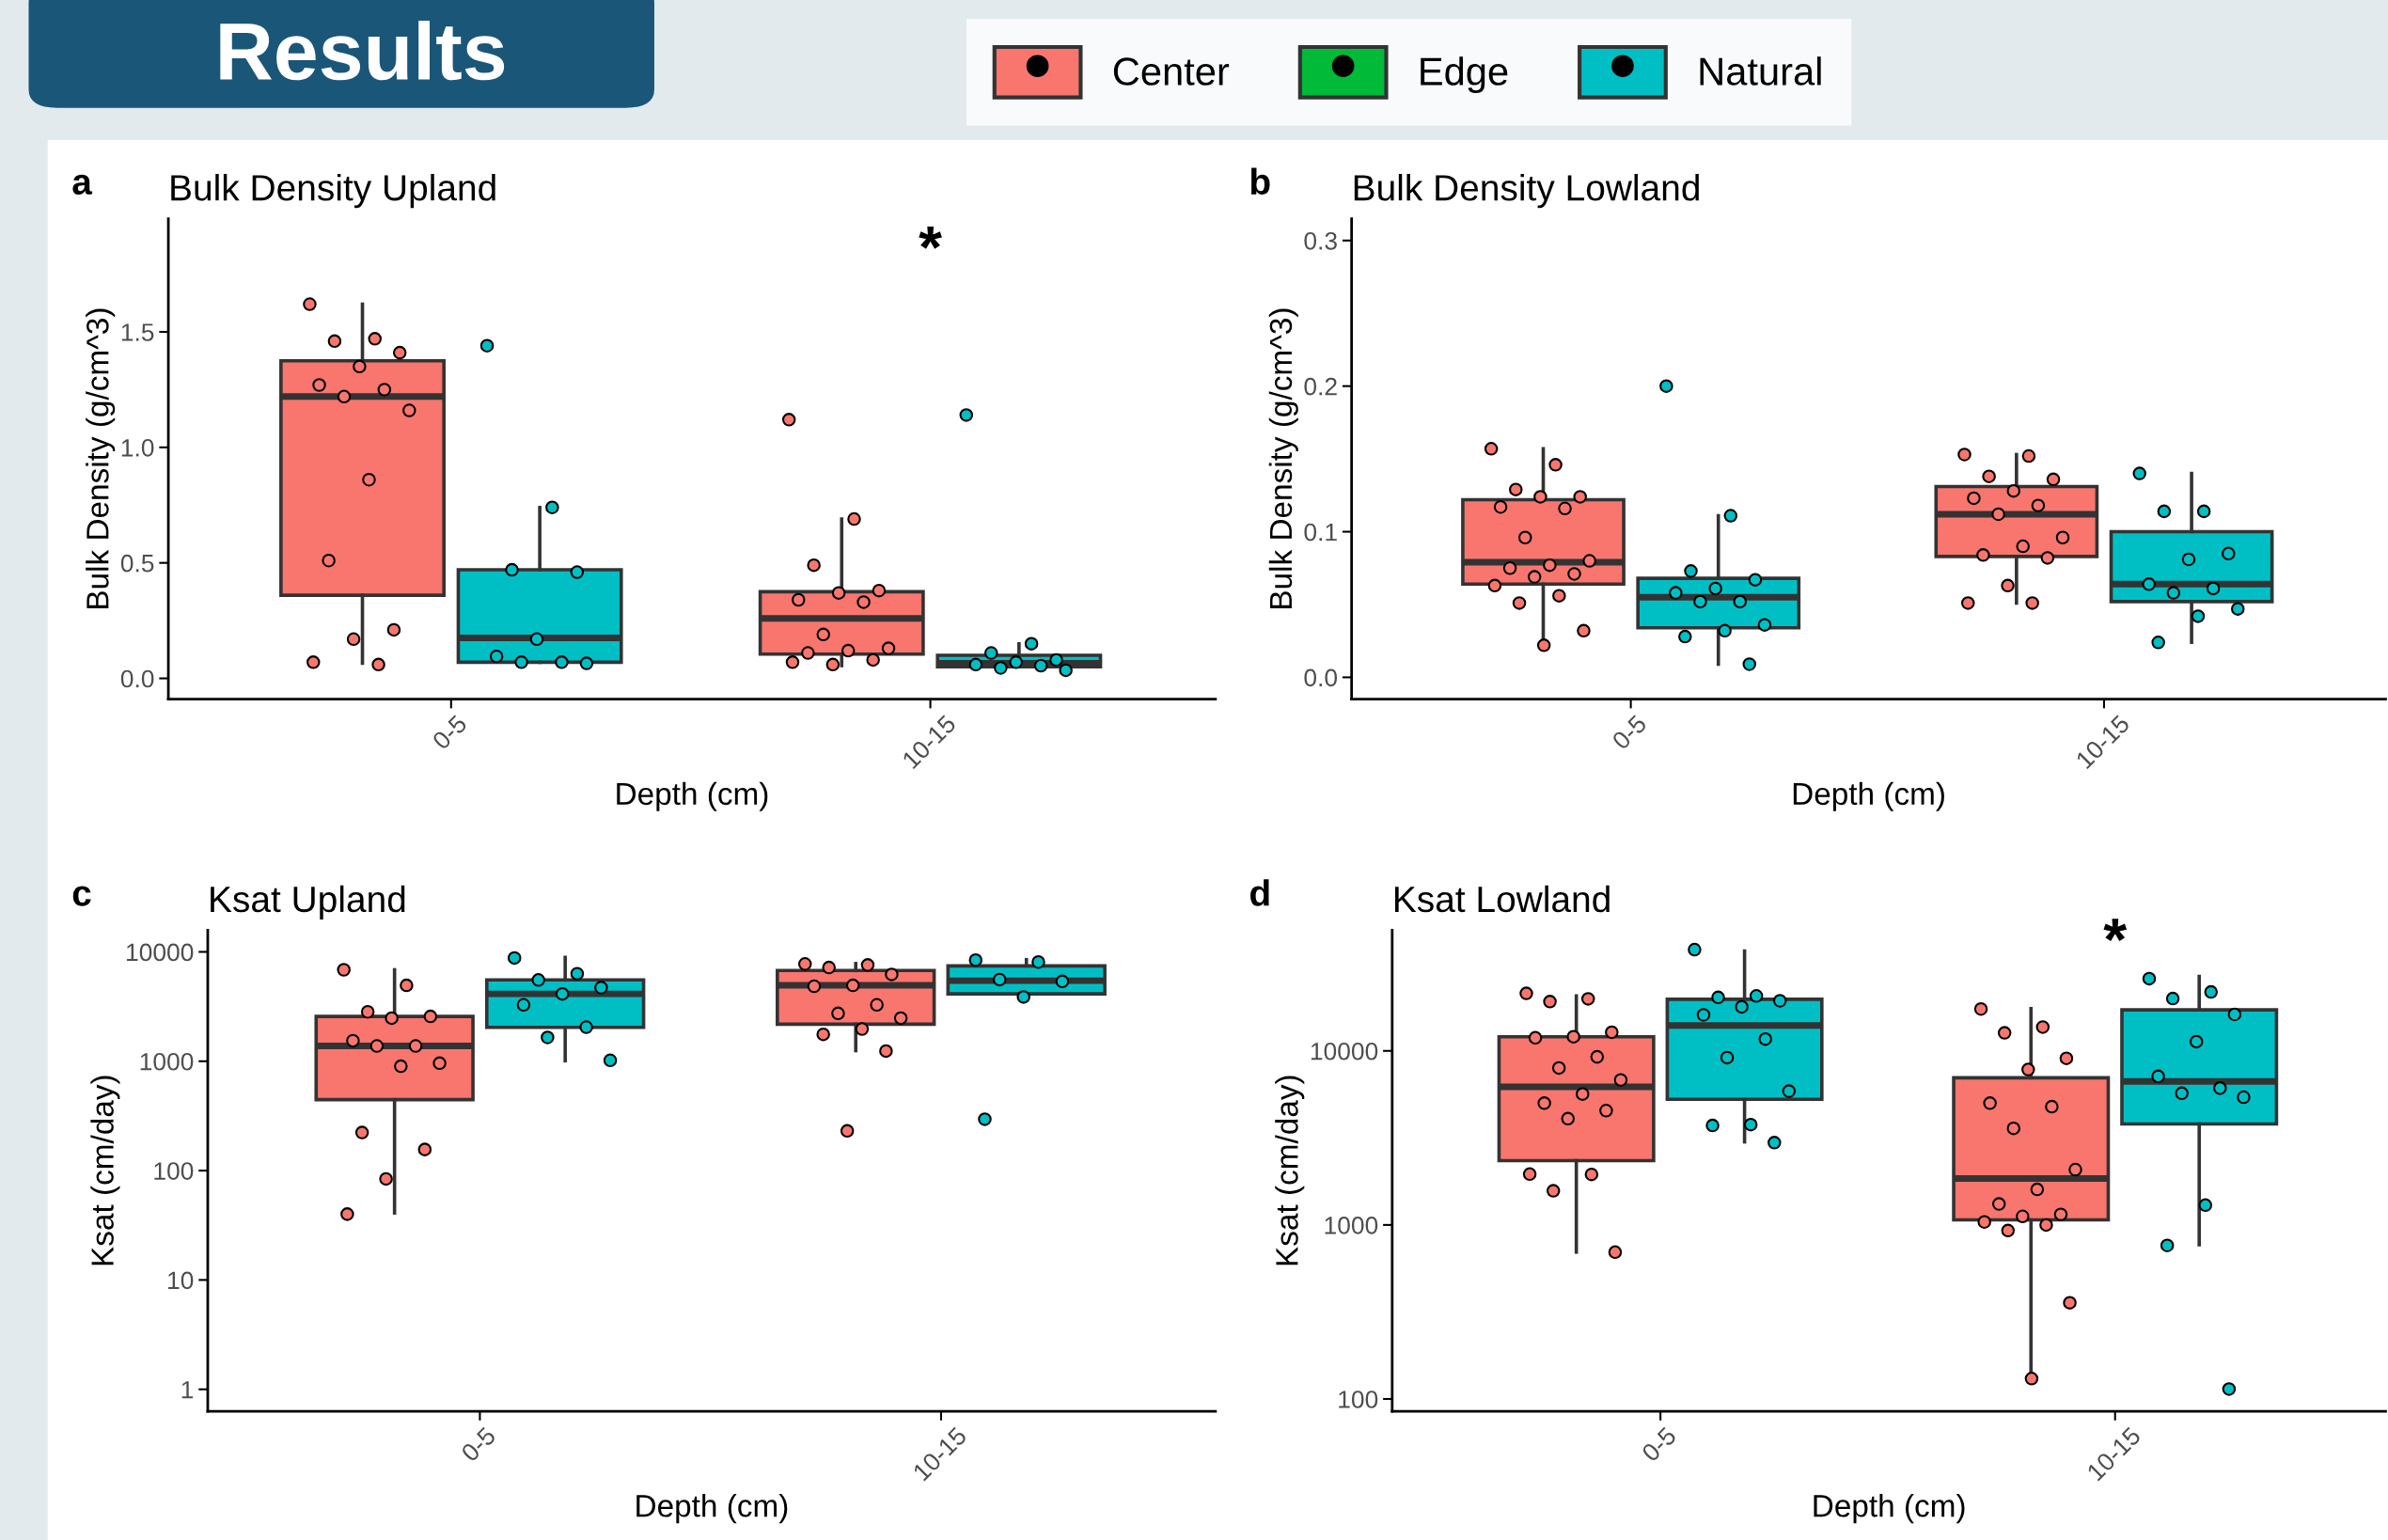 This screenshot has width=2388, height=1540. What do you see at coordinates (1171, 72) in the screenshot?
I see `legend-label: Center` at bounding box center [1171, 72].